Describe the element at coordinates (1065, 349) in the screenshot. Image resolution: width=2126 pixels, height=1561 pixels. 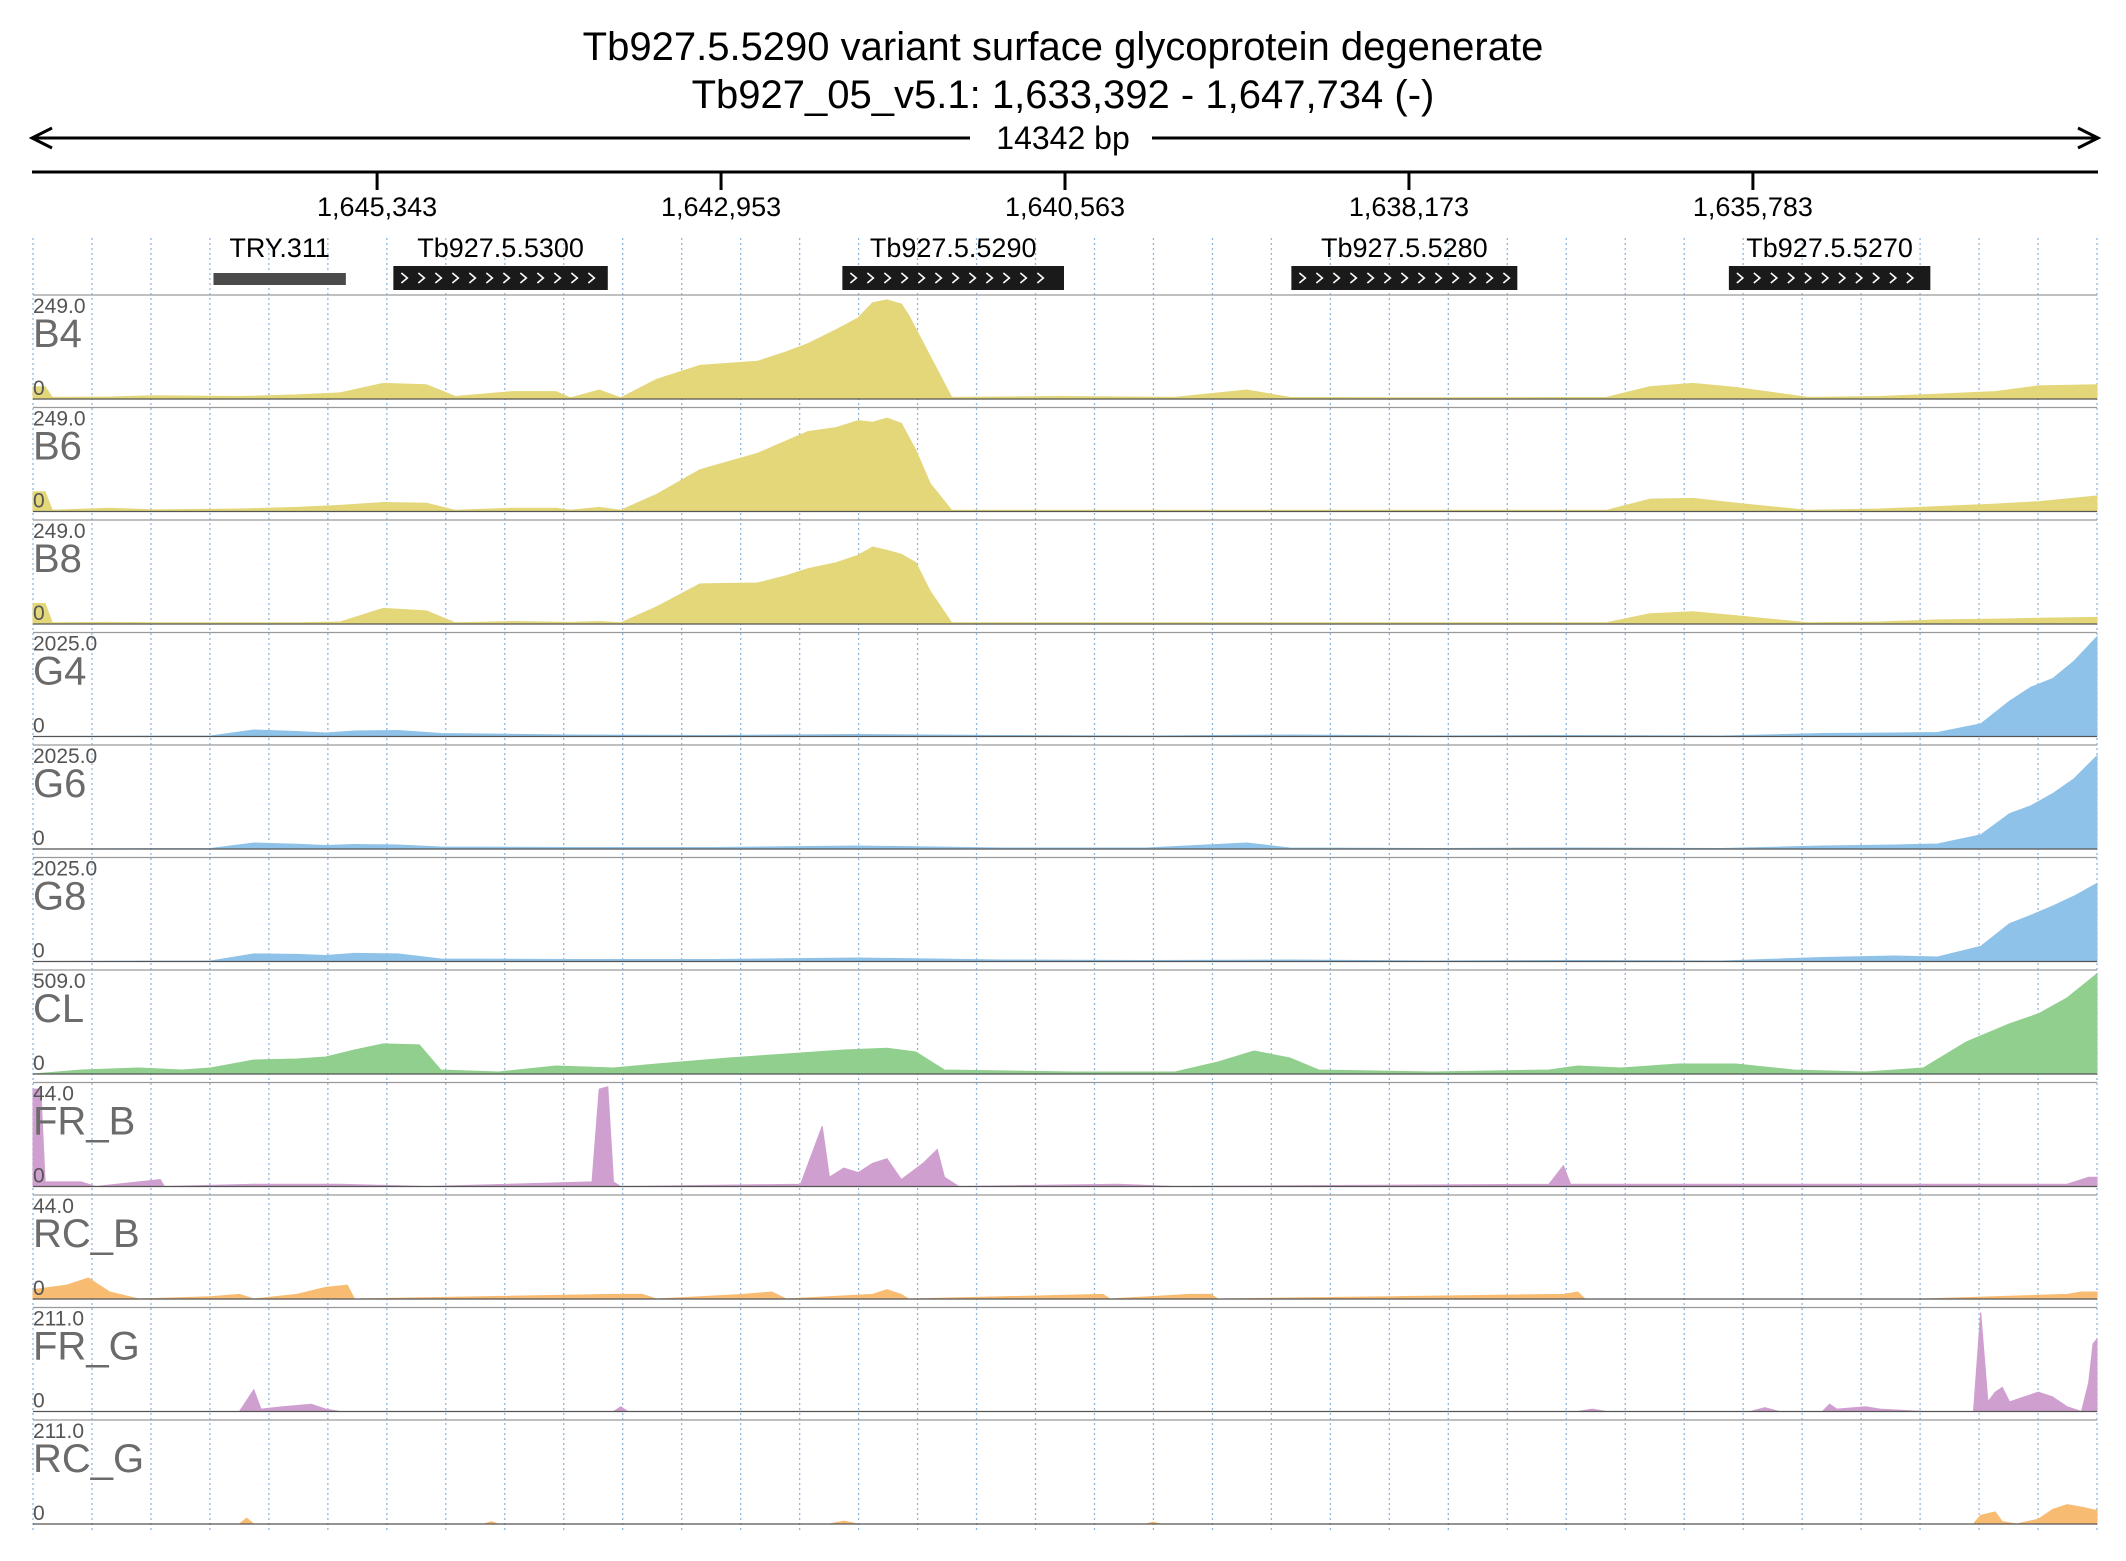
I see `coverage-area-b4` at that location.